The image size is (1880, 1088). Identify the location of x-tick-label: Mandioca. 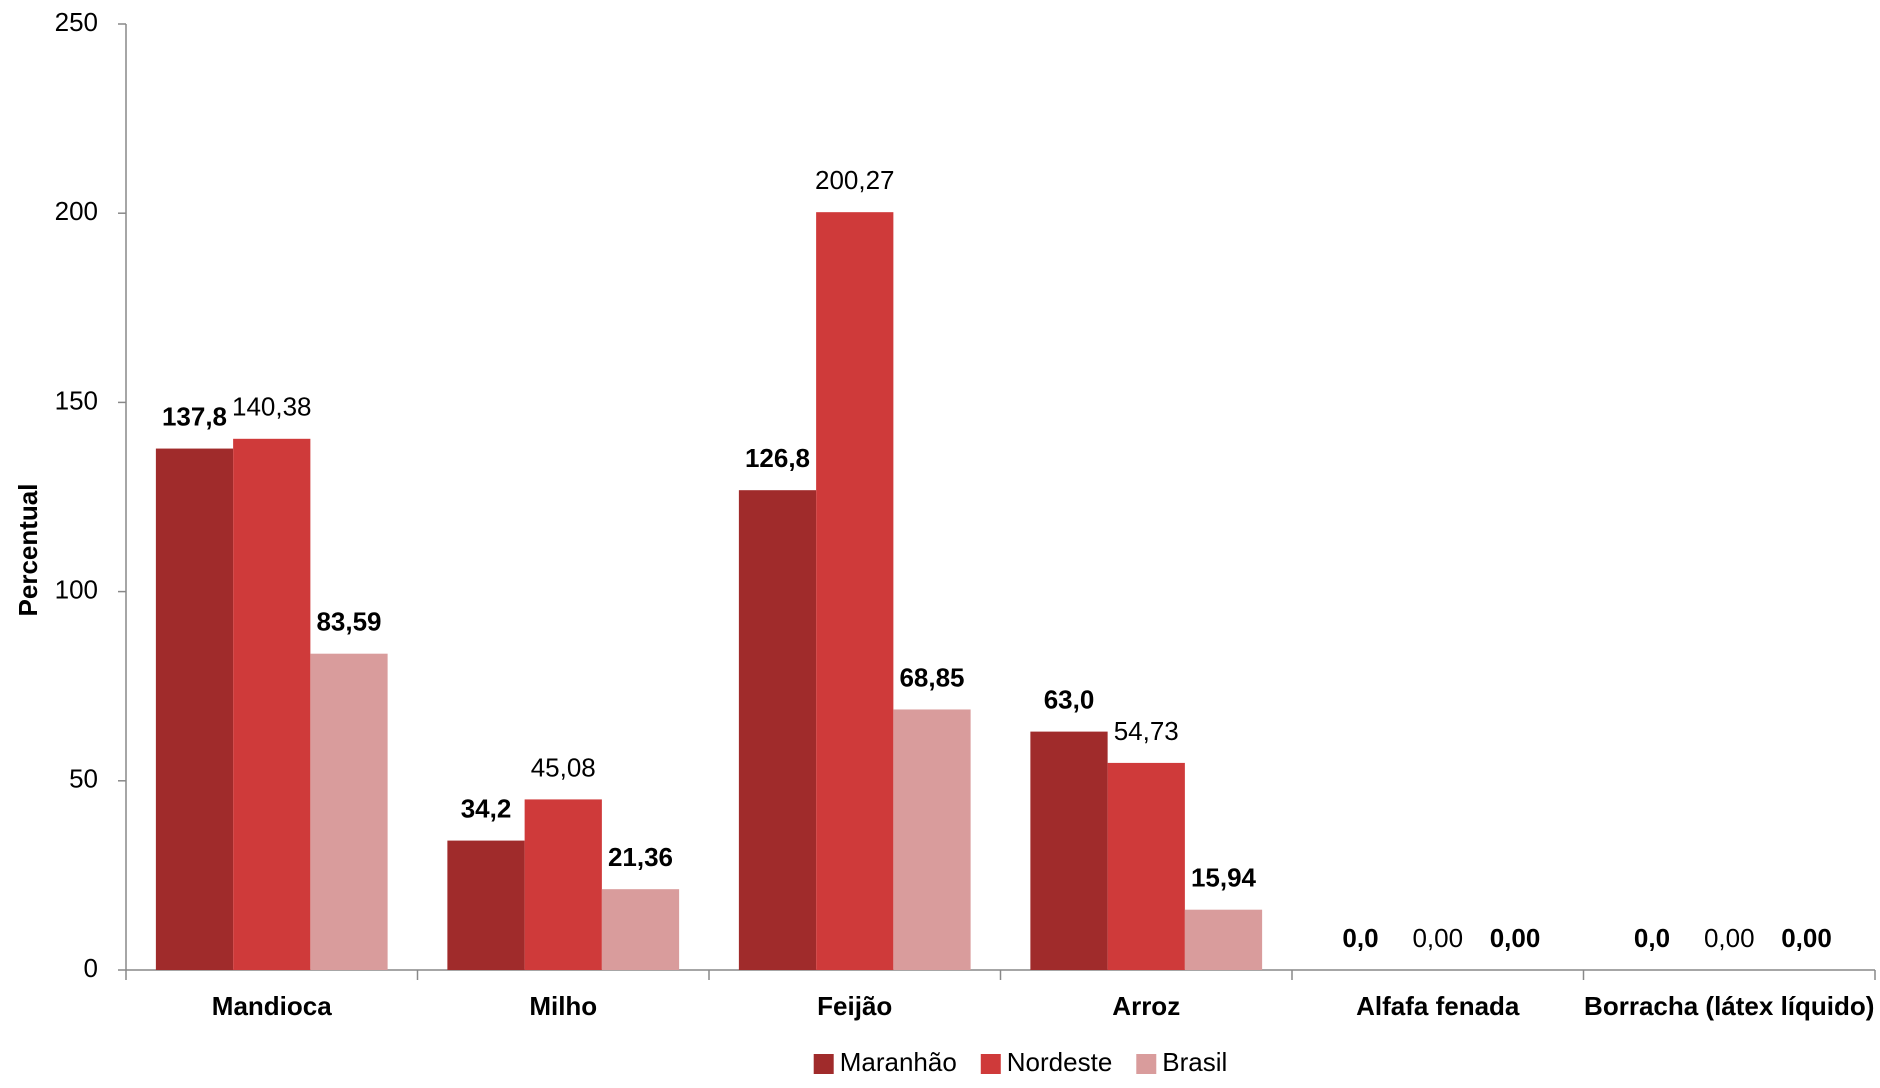
(271, 1006).